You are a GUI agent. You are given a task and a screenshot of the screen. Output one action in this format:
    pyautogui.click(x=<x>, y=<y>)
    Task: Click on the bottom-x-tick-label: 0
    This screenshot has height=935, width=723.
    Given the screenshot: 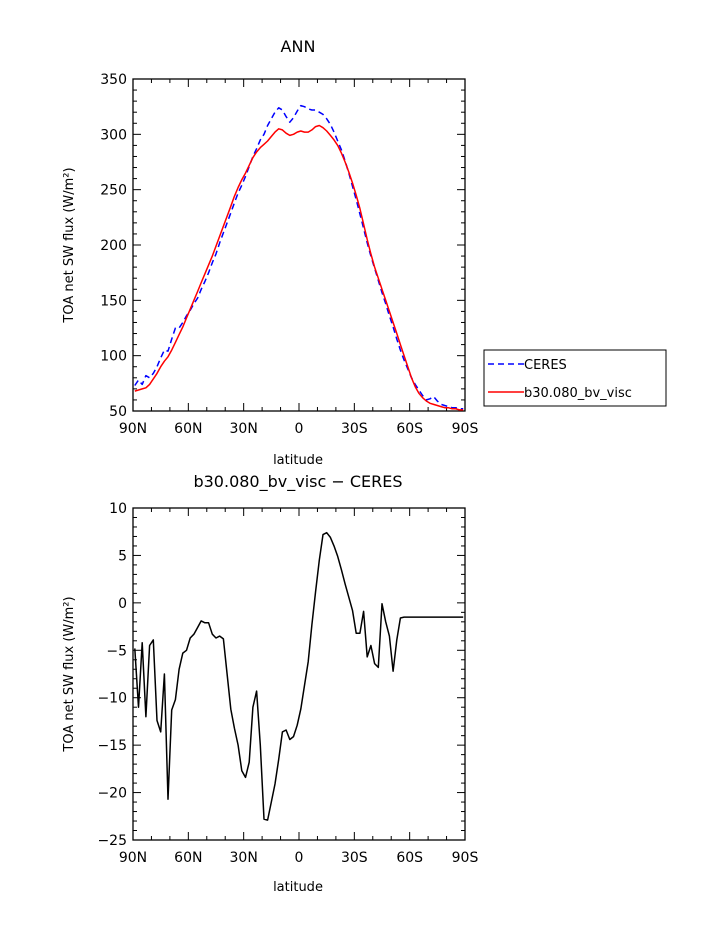 What is the action you would take?
    pyautogui.click(x=299, y=858)
    